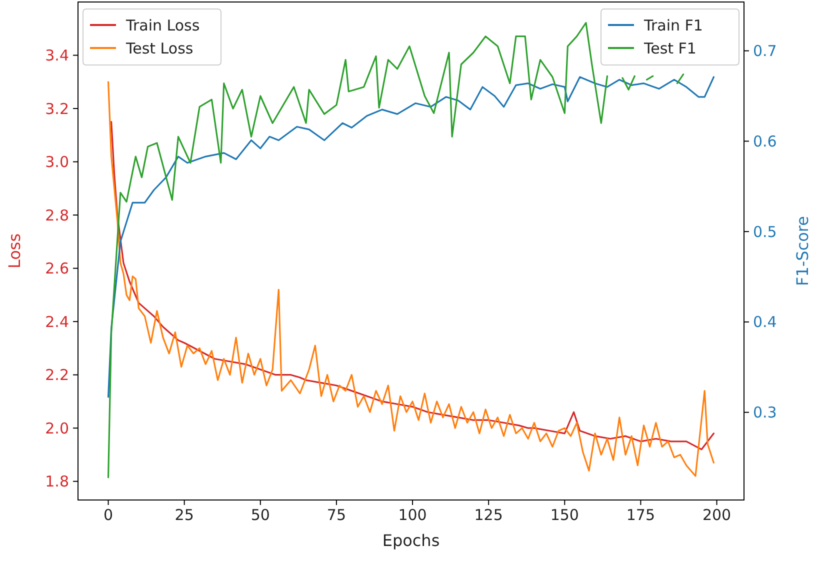  I want to click on x-tick-label: 75, so click(336, 515).